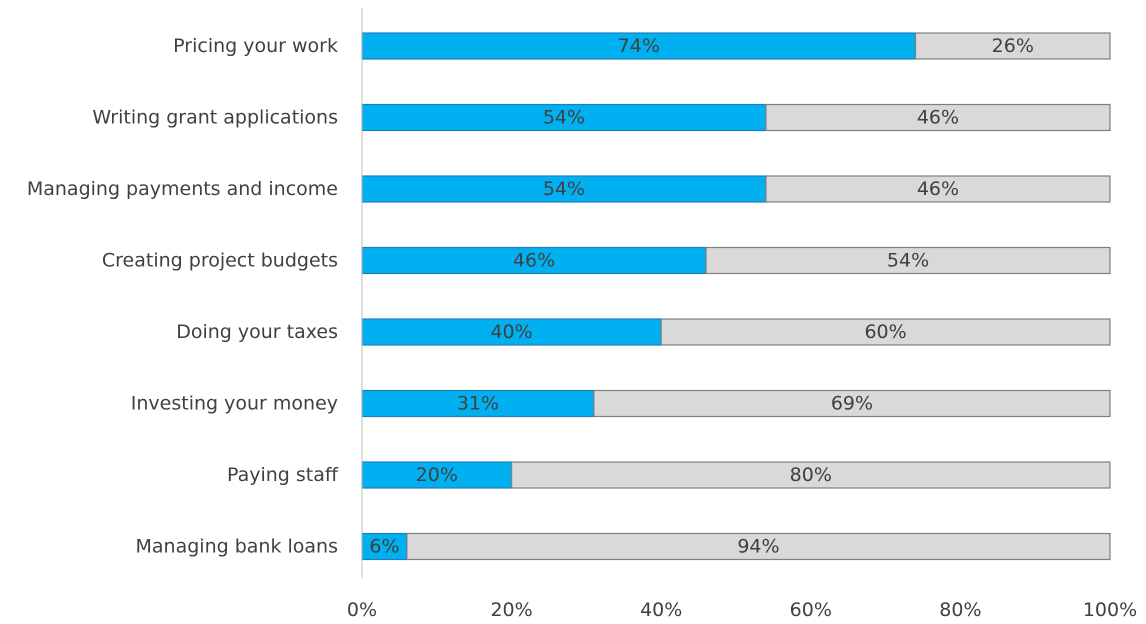  Describe the element at coordinates (478, 404) in the screenshot. I see `data-label: 31%` at that location.